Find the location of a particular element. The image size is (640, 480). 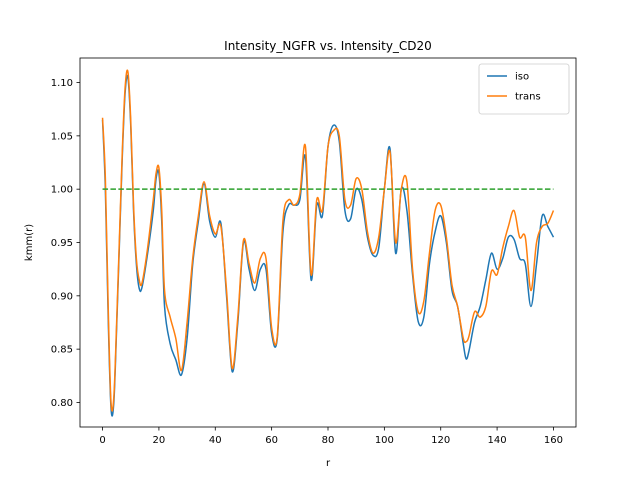

trans-legend-label: trans is located at coordinates (528, 97).